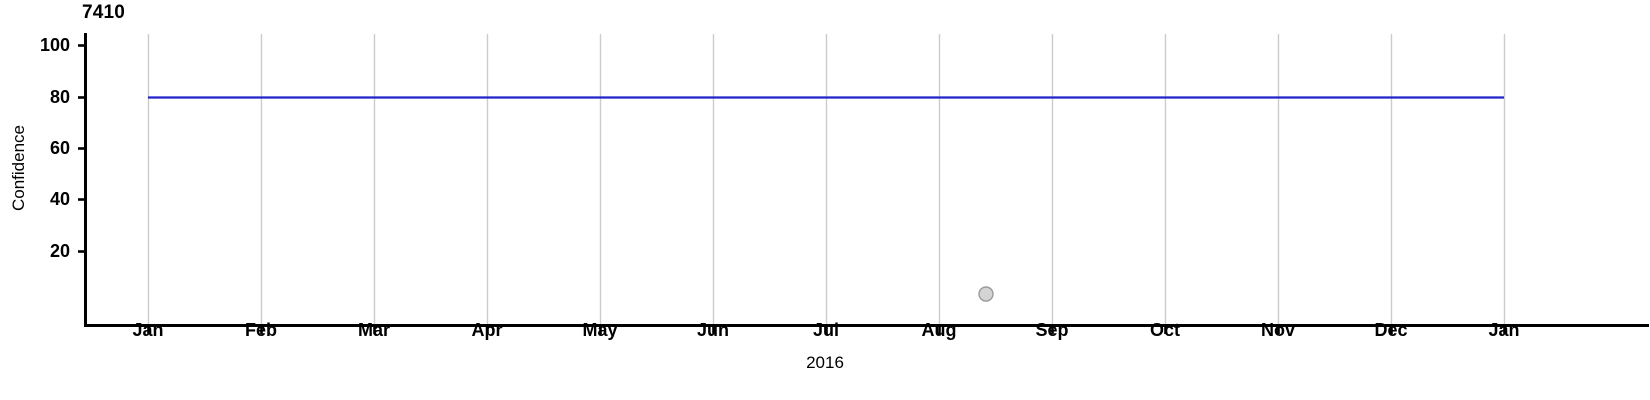  I want to click on x-axis-ticks, so click(826, 329).